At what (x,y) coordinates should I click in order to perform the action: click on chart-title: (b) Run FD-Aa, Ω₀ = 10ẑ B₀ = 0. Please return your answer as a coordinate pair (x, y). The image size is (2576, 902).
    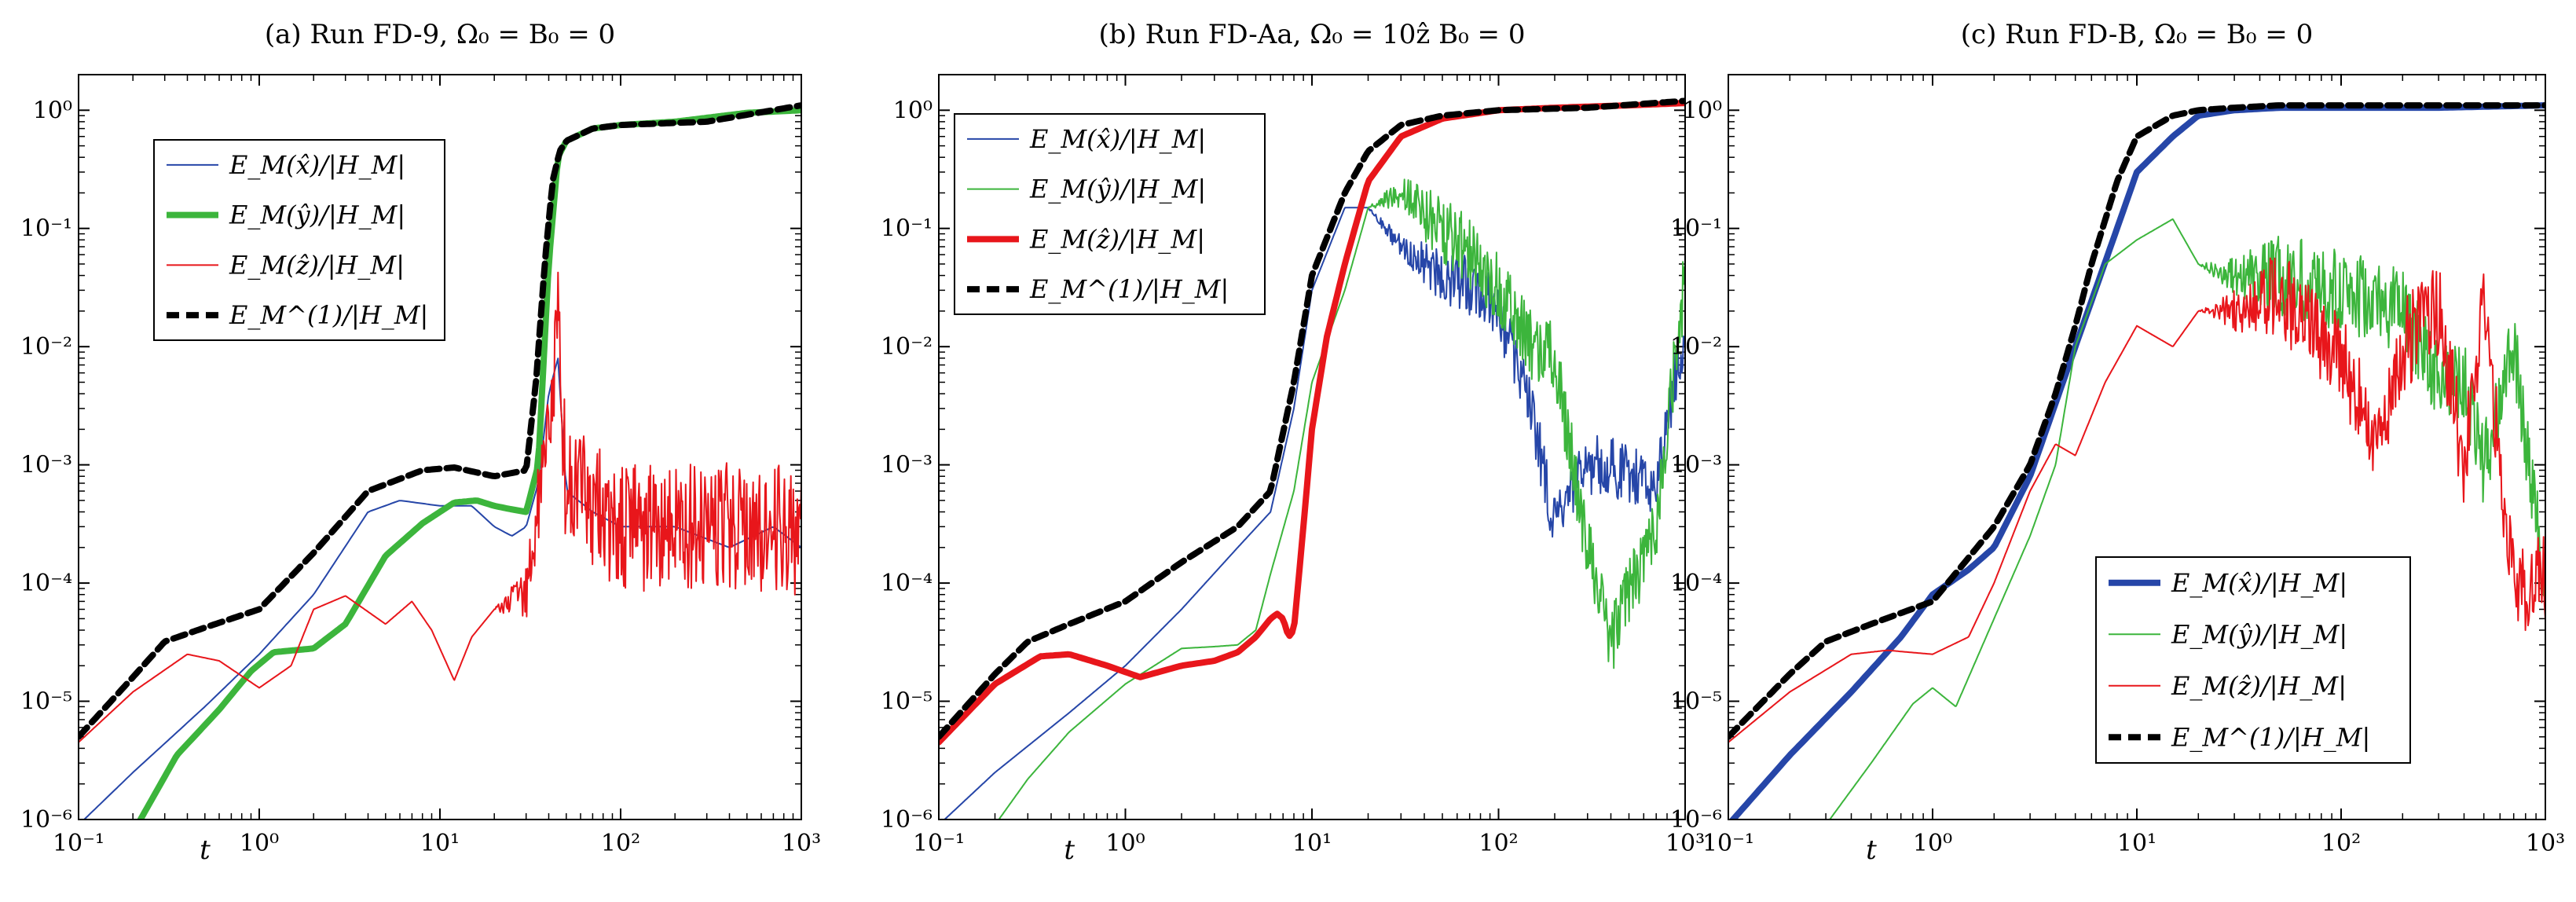
    Looking at the image, I should click on (1312, 34).